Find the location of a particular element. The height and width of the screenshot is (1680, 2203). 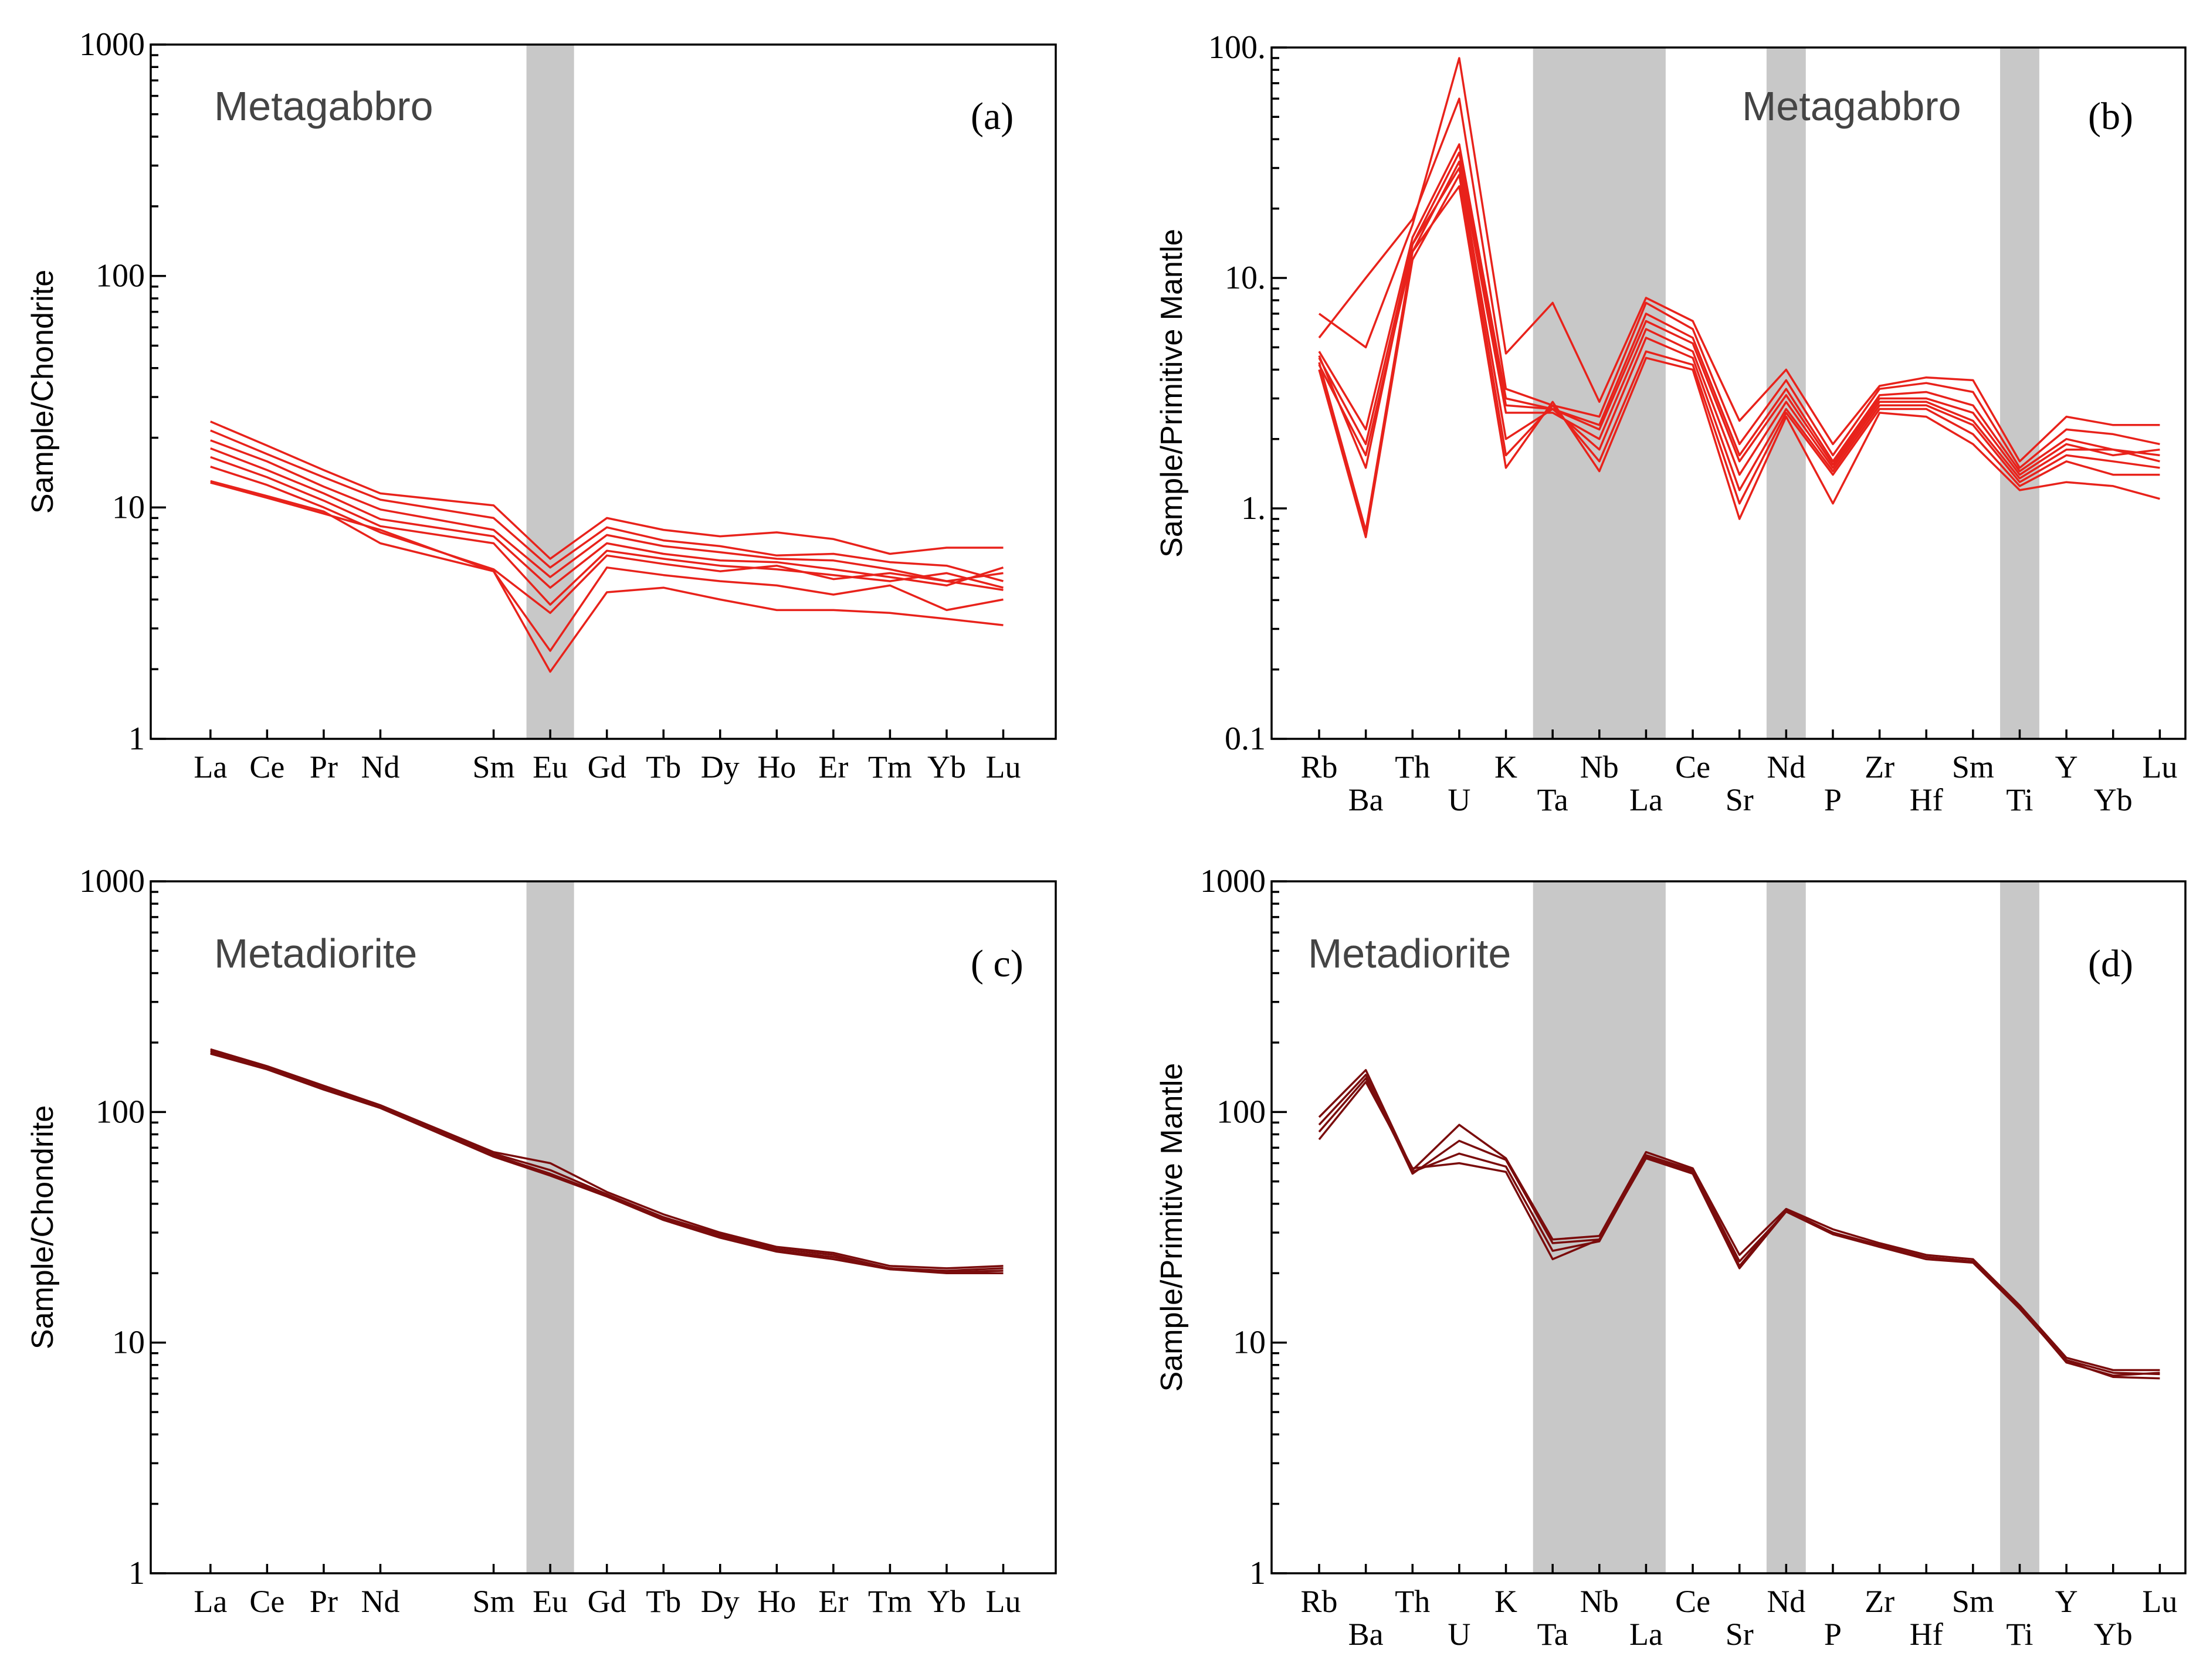

highlight-band-nd is located at coordinates (1786, 393).